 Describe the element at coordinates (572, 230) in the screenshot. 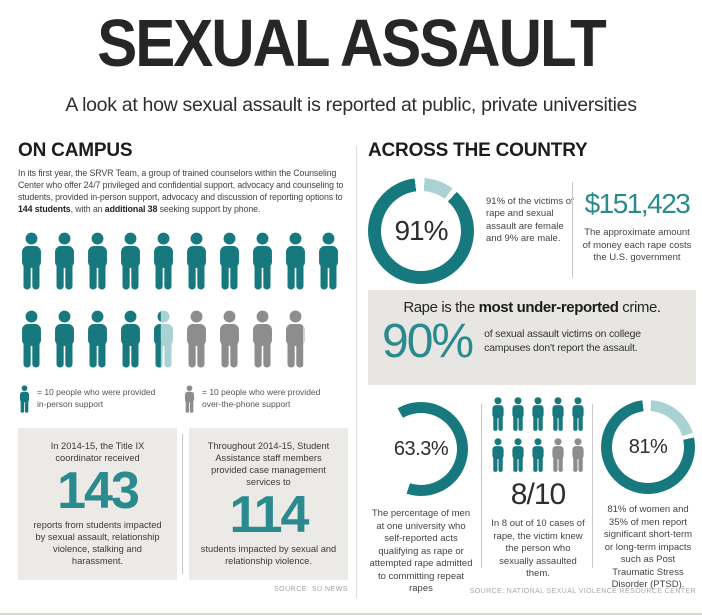

I see `row-divider` at that location.